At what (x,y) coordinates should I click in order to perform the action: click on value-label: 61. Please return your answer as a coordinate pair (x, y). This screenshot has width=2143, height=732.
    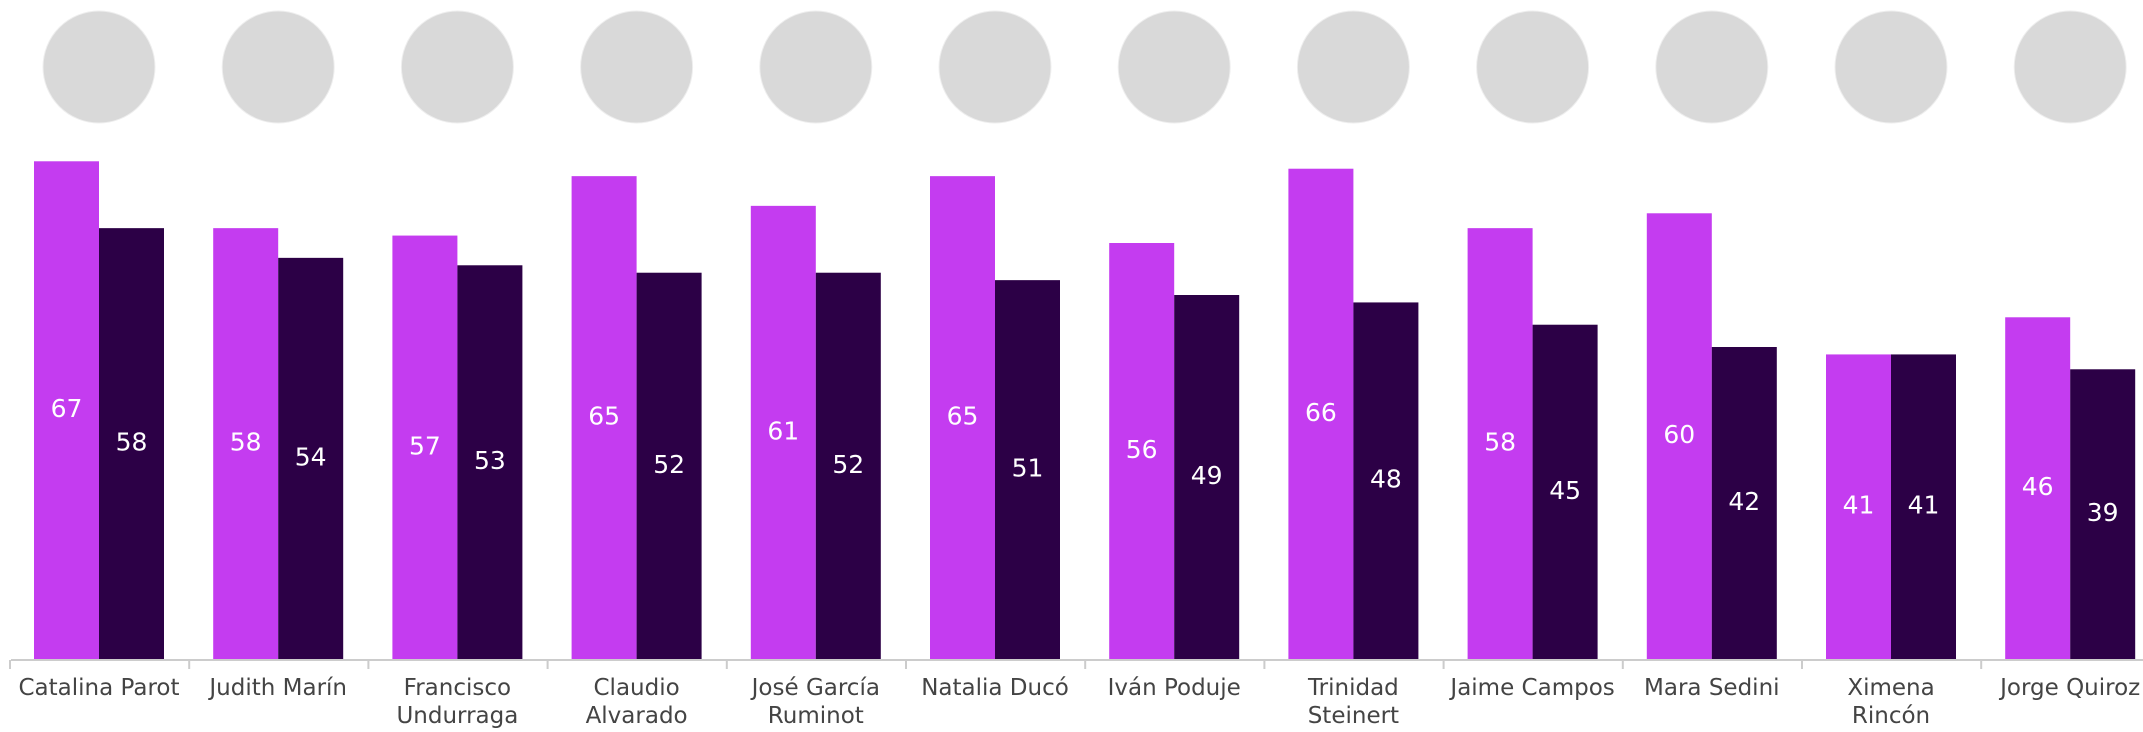
    Looking at the image, I should click on (783, 430).